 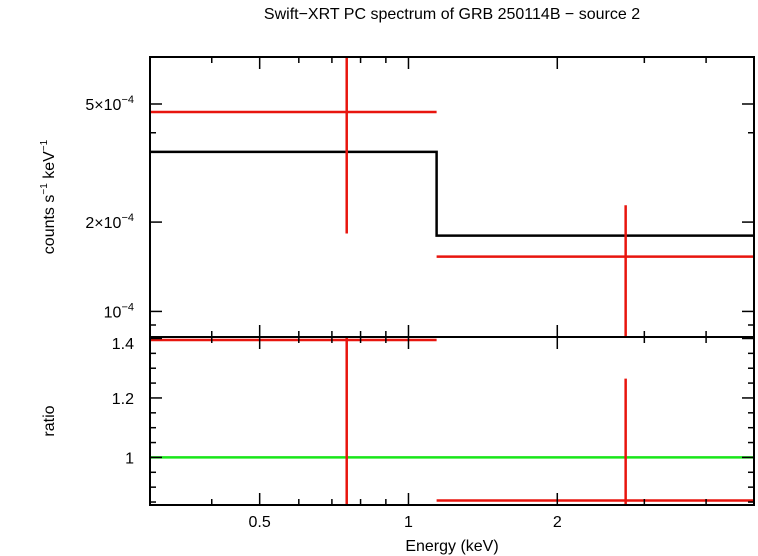 I want to click on y-tick-label: 1.4, so click(x=123, y=344).